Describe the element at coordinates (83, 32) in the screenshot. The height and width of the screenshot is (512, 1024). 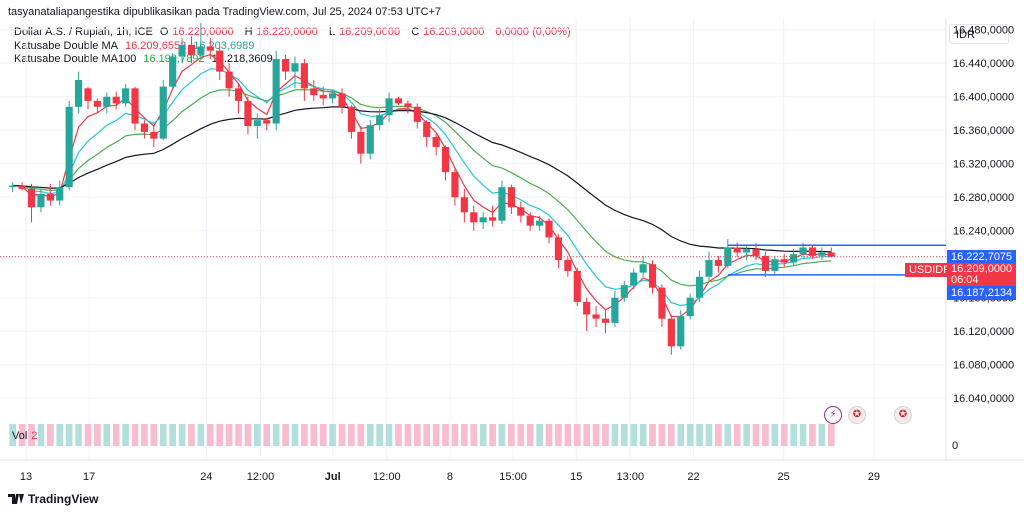
I see `symbol-name: Dollar A.S. / Rupiah, 1h, ICE` at that location.